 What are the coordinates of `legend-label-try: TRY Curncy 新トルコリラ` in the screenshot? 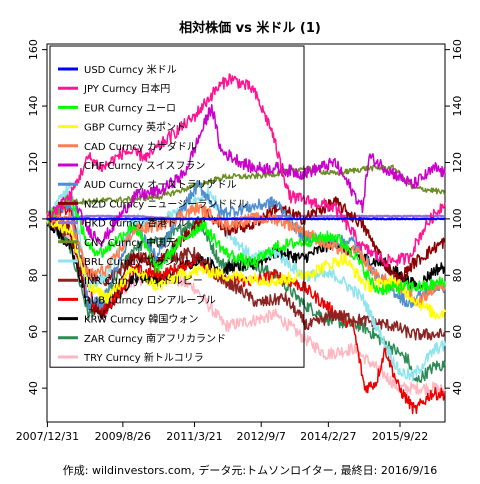 It's located at (143, 357).